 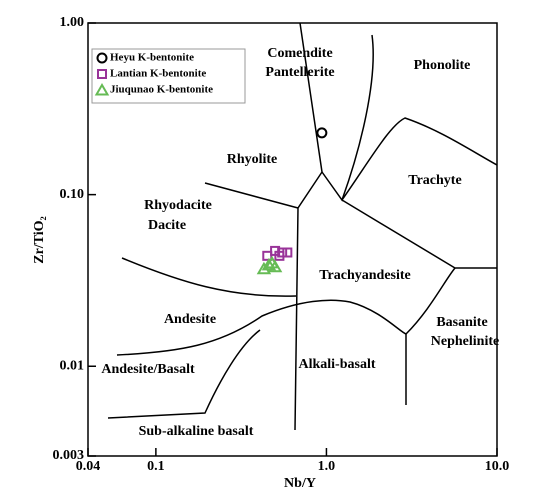 I want to click on region-label: Nephelinite, so click(x=465, y=341).